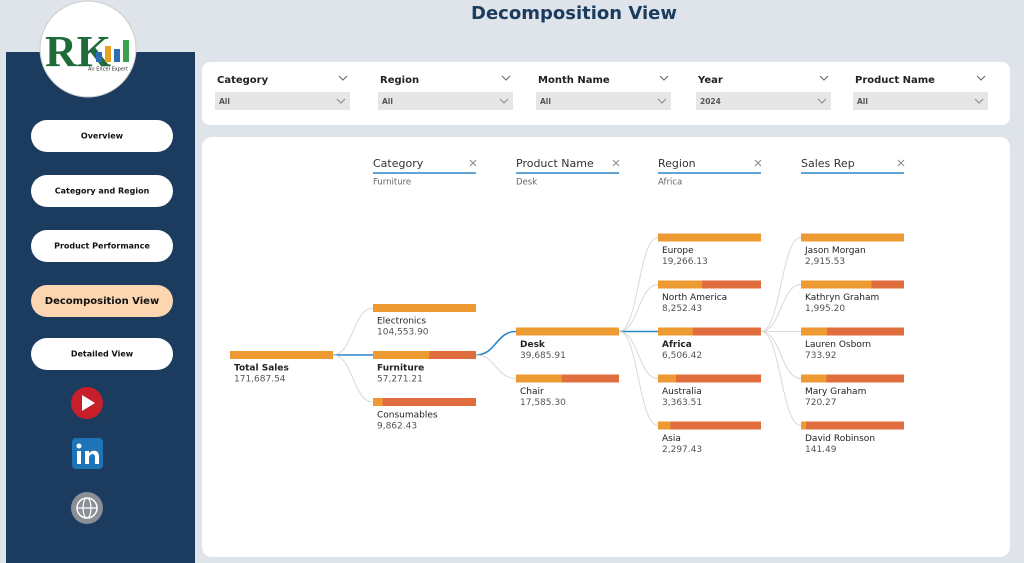 This screenshot has width=1024, height=563. Describe the element at coordinates (710, 80) in the screenshot. I see `filter-label: Year` at that location.